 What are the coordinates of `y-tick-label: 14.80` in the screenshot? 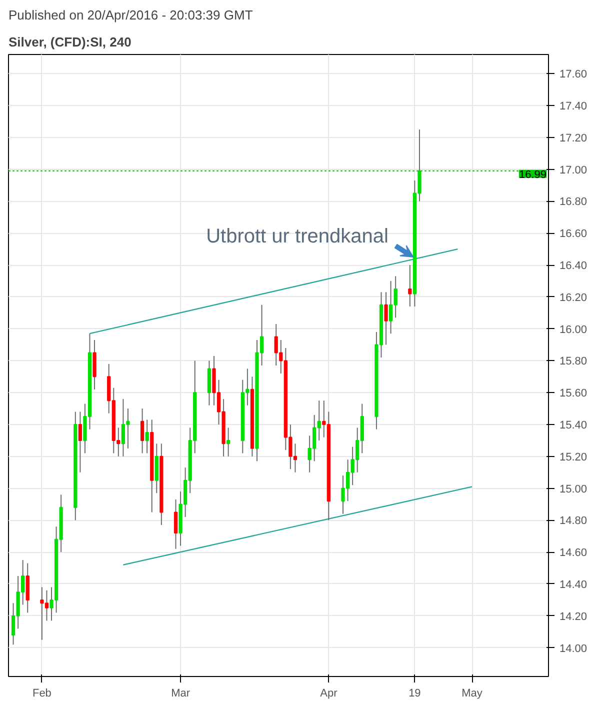 It's located at (574, 521).